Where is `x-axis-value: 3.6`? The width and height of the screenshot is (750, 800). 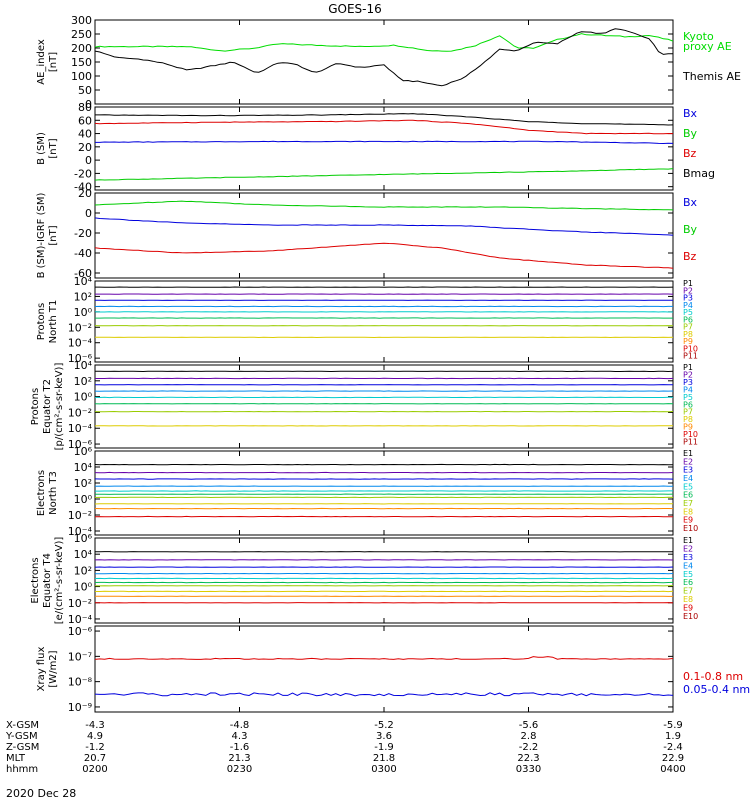
x-axis-value: 3.6 is located at coordinates (384, 736).